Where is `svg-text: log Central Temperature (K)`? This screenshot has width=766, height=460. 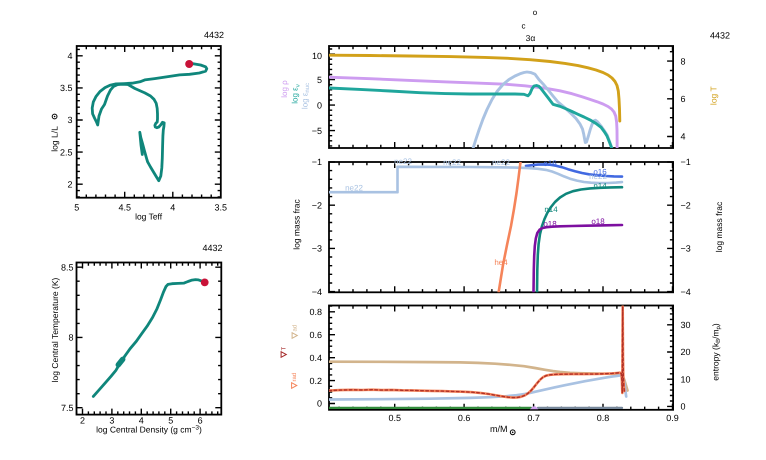
svg-text: log Central Temperature (K) is located at coordinates (55, 329).